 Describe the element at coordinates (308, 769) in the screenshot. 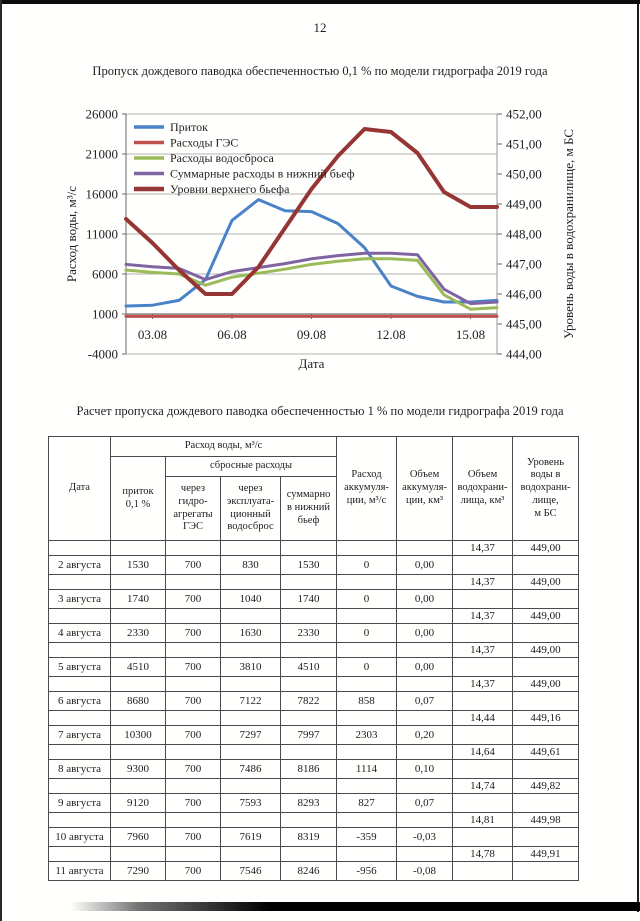

I see `table-cell: 8186` at that location.